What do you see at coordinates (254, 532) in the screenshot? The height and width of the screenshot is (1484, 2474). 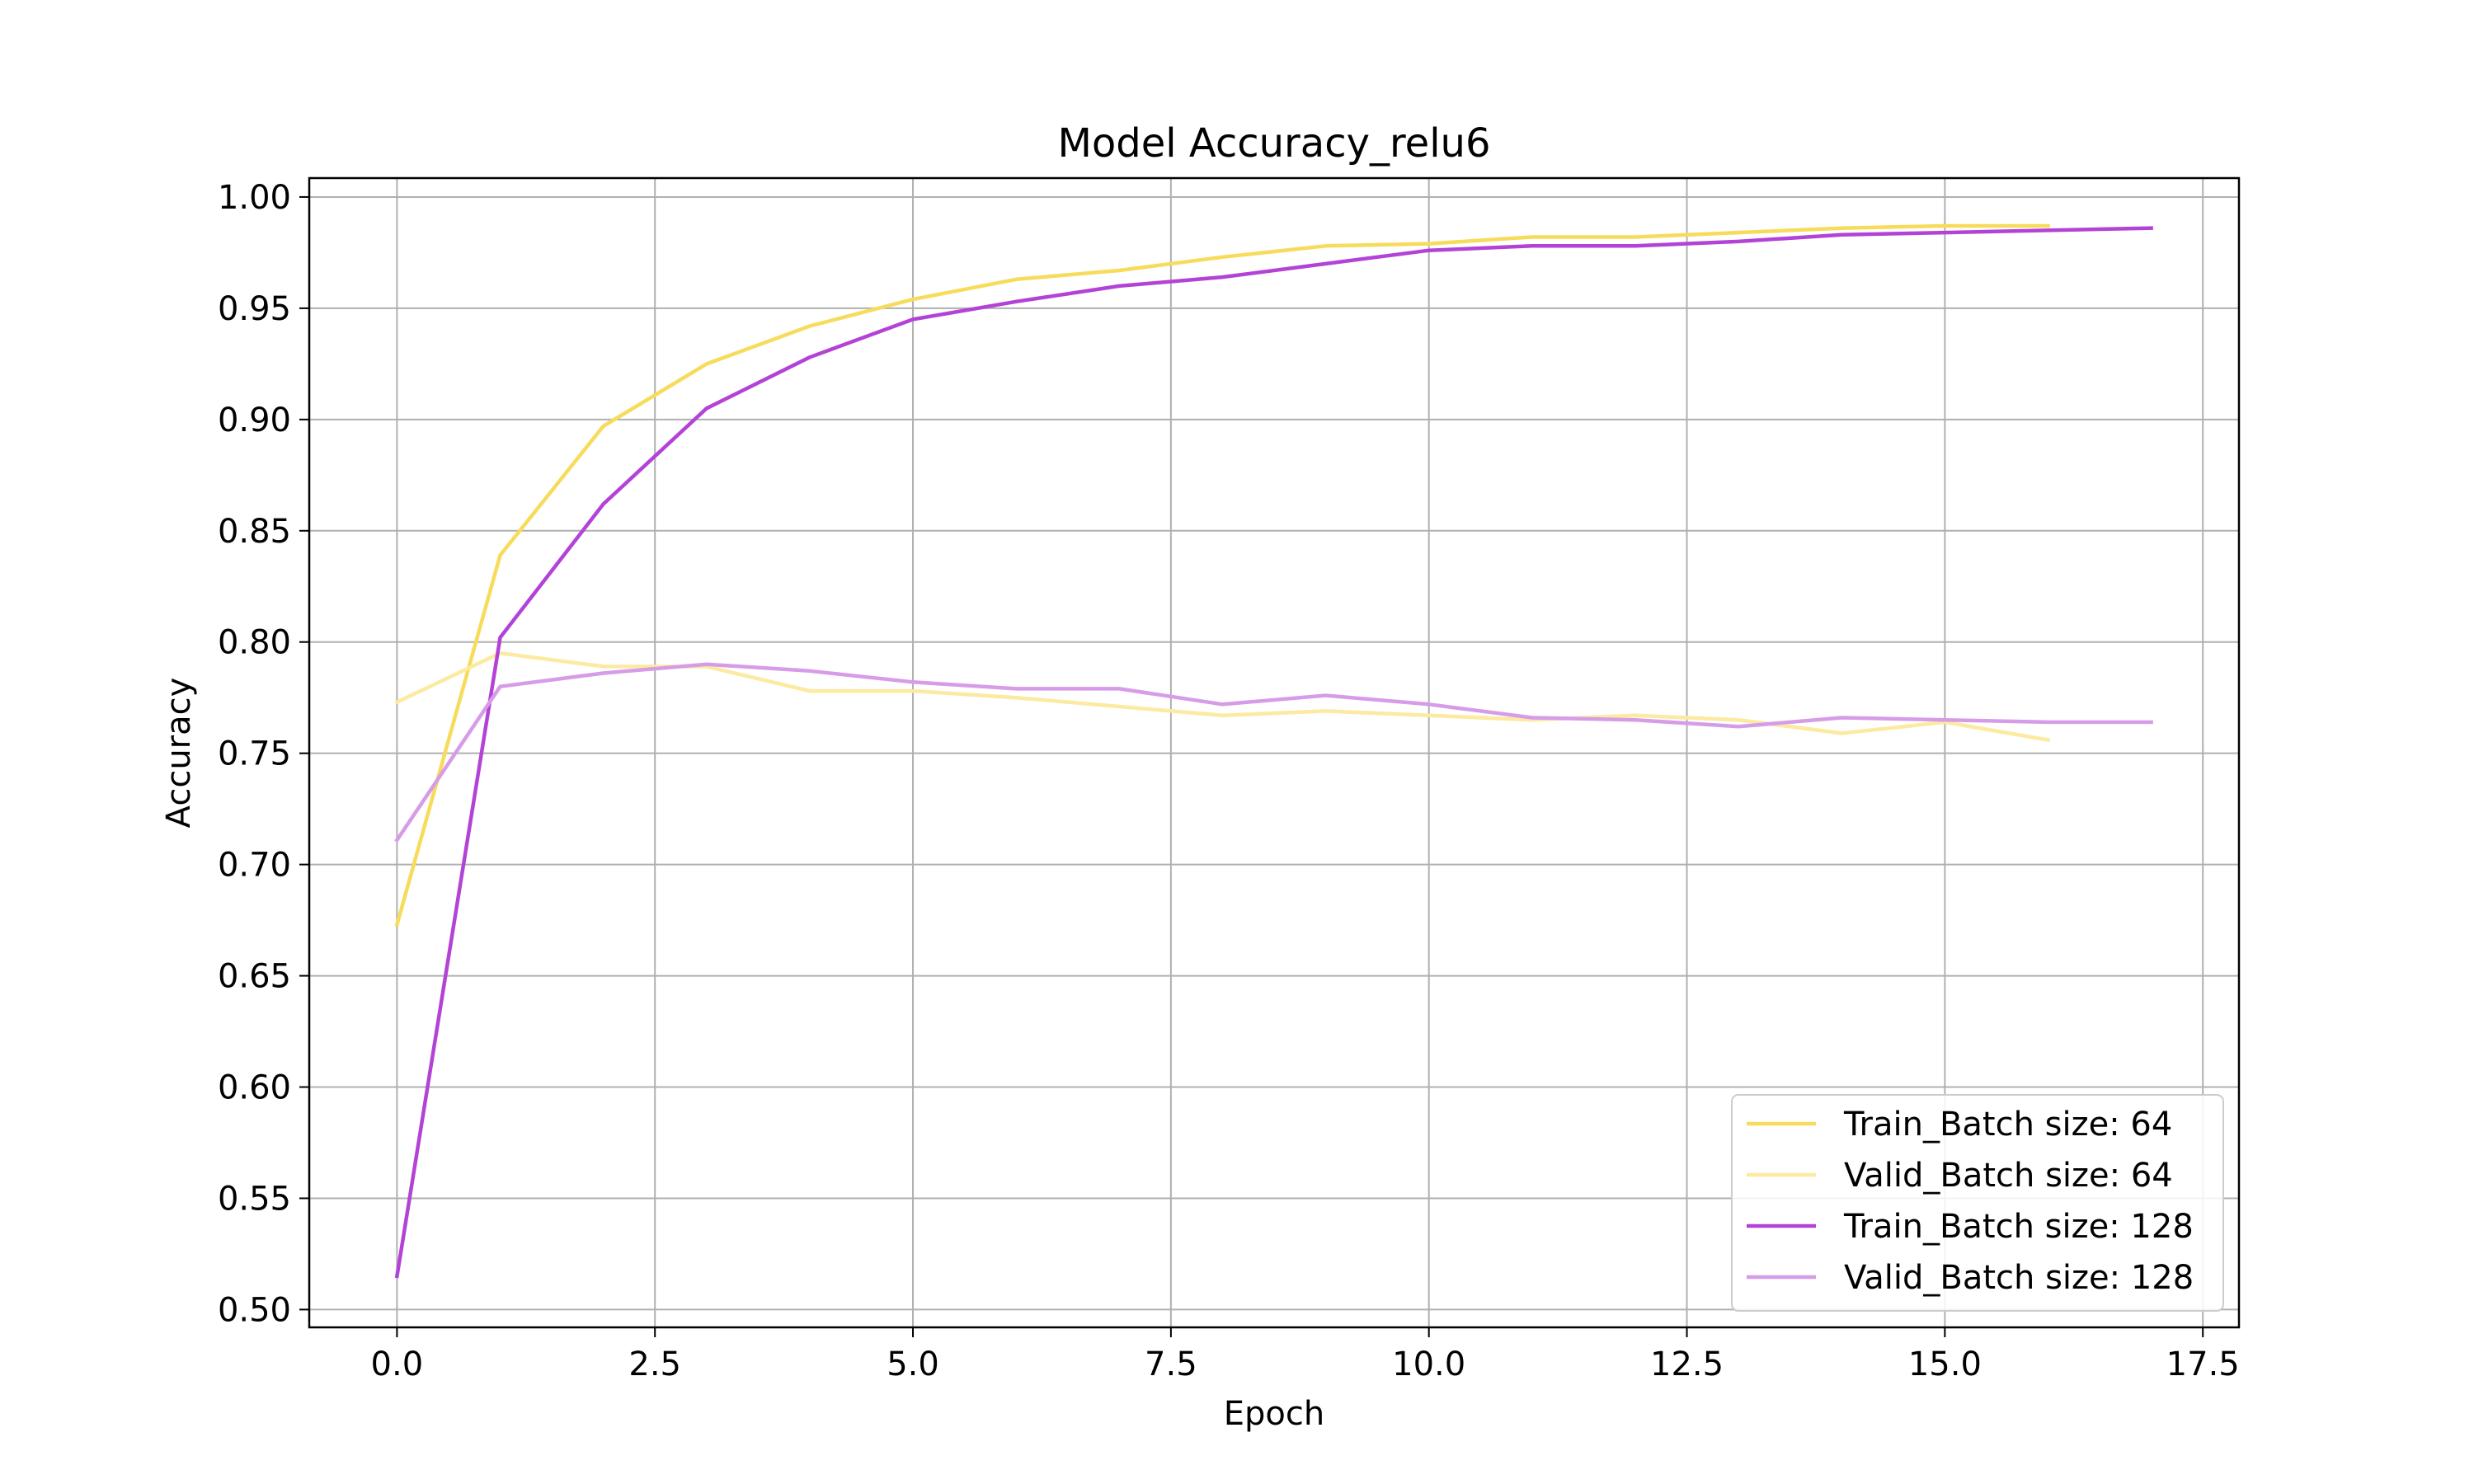 I see `y-tick-label: 0.85` at bounding box center [254, 532].